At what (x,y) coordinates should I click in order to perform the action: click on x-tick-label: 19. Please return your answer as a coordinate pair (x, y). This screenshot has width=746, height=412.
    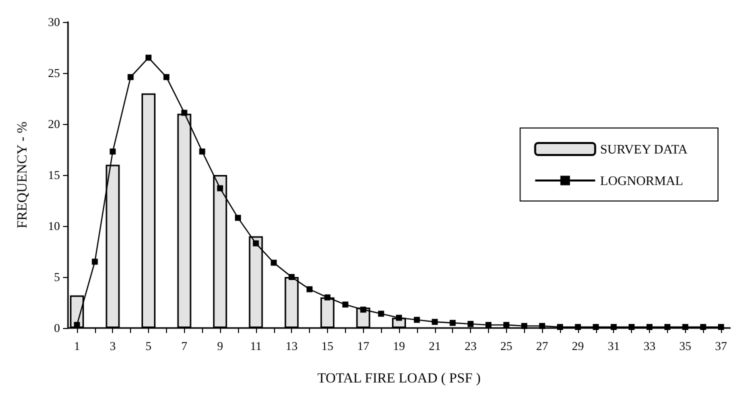
    Looking at the image, I should click on (399, 346).